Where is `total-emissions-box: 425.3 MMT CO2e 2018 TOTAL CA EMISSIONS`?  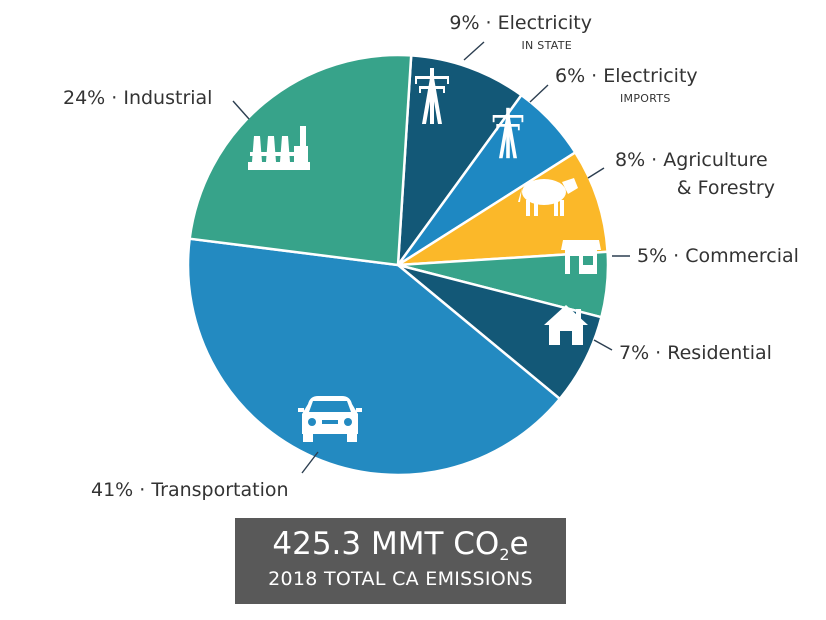 total-emissions-box: 425.3 MMT CO2e 2018 TOTAL CA EMISSIONS is located at coordinates (400, 561).